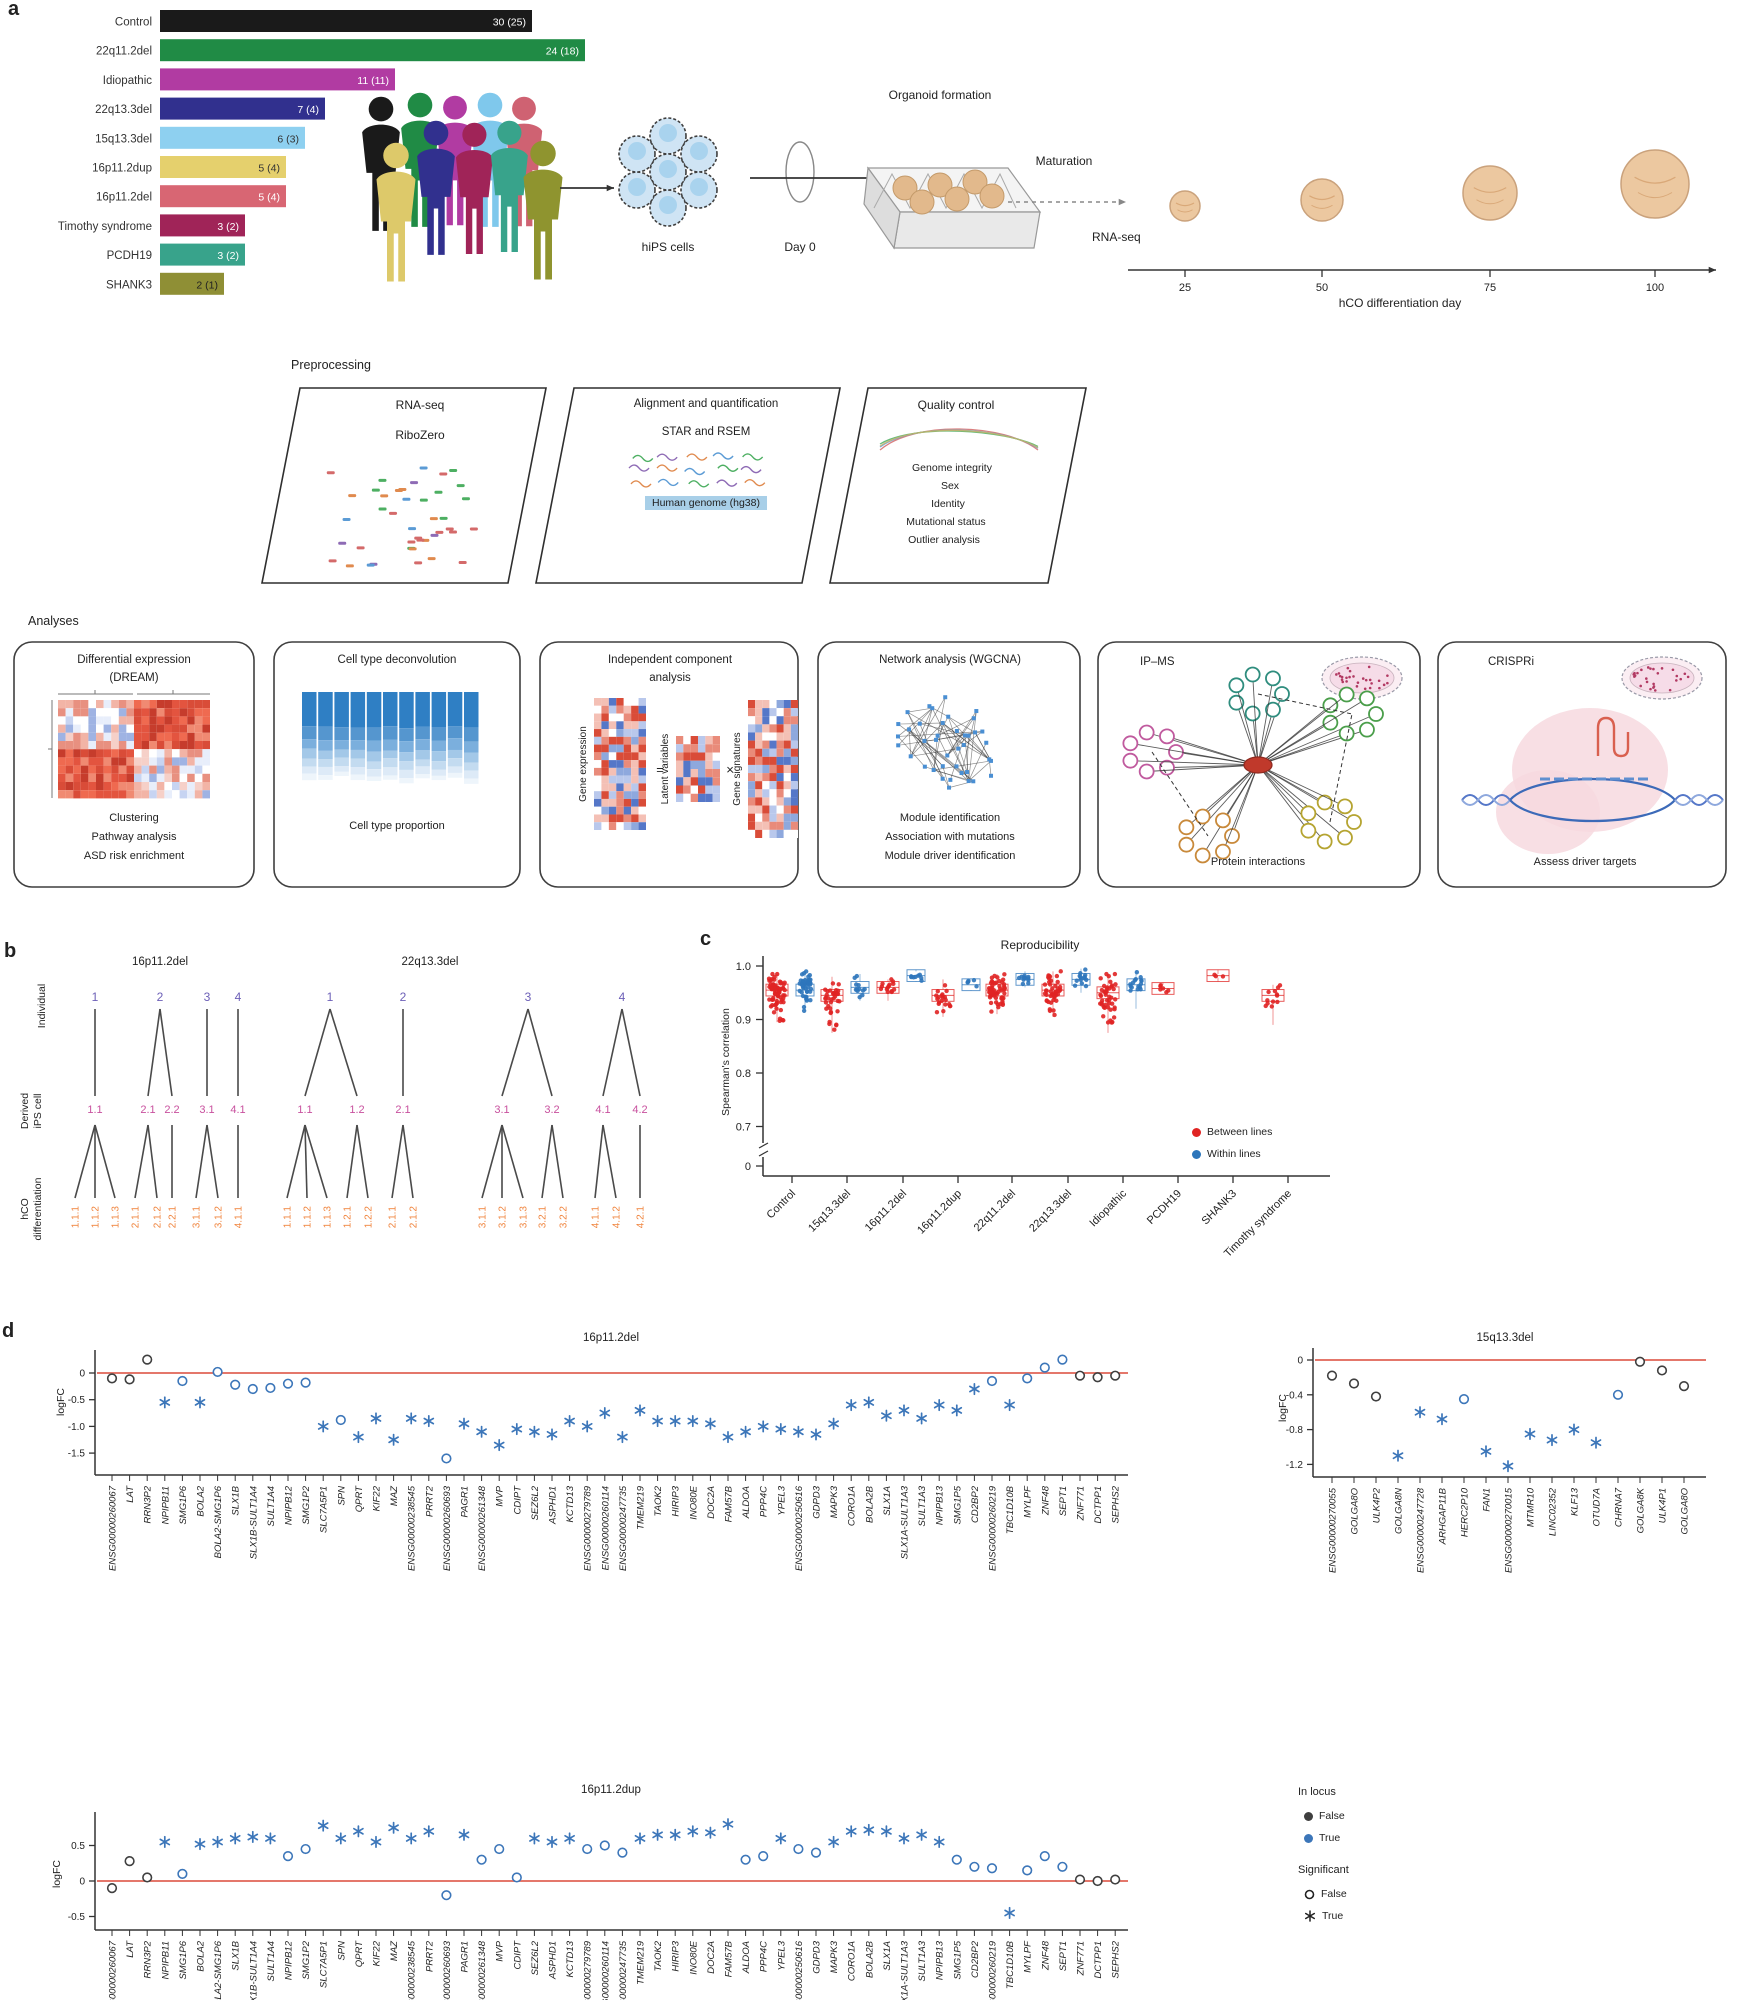 The height and width of the screenshot is (2000, 1737). Describe the element at coordinates (1240, 1132) in the screenshot. I see `between-lines-label: Between lines` at that location.